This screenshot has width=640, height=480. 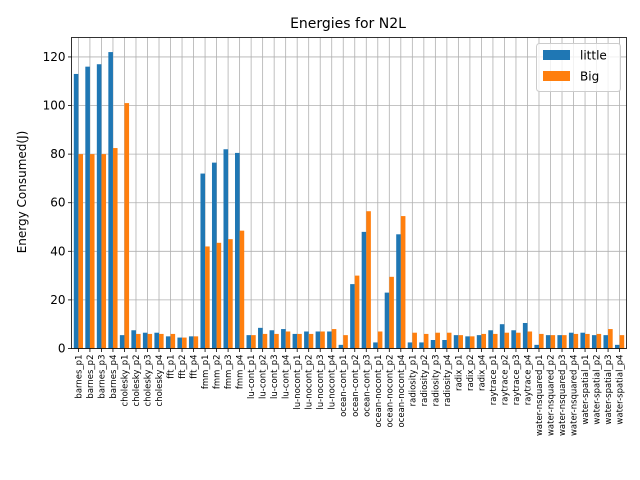 What do you see at coordinates (356, 386) in the screenshot?
I see `x-tick-label: ocean-cont_p2` at bounding box center [356, 386].